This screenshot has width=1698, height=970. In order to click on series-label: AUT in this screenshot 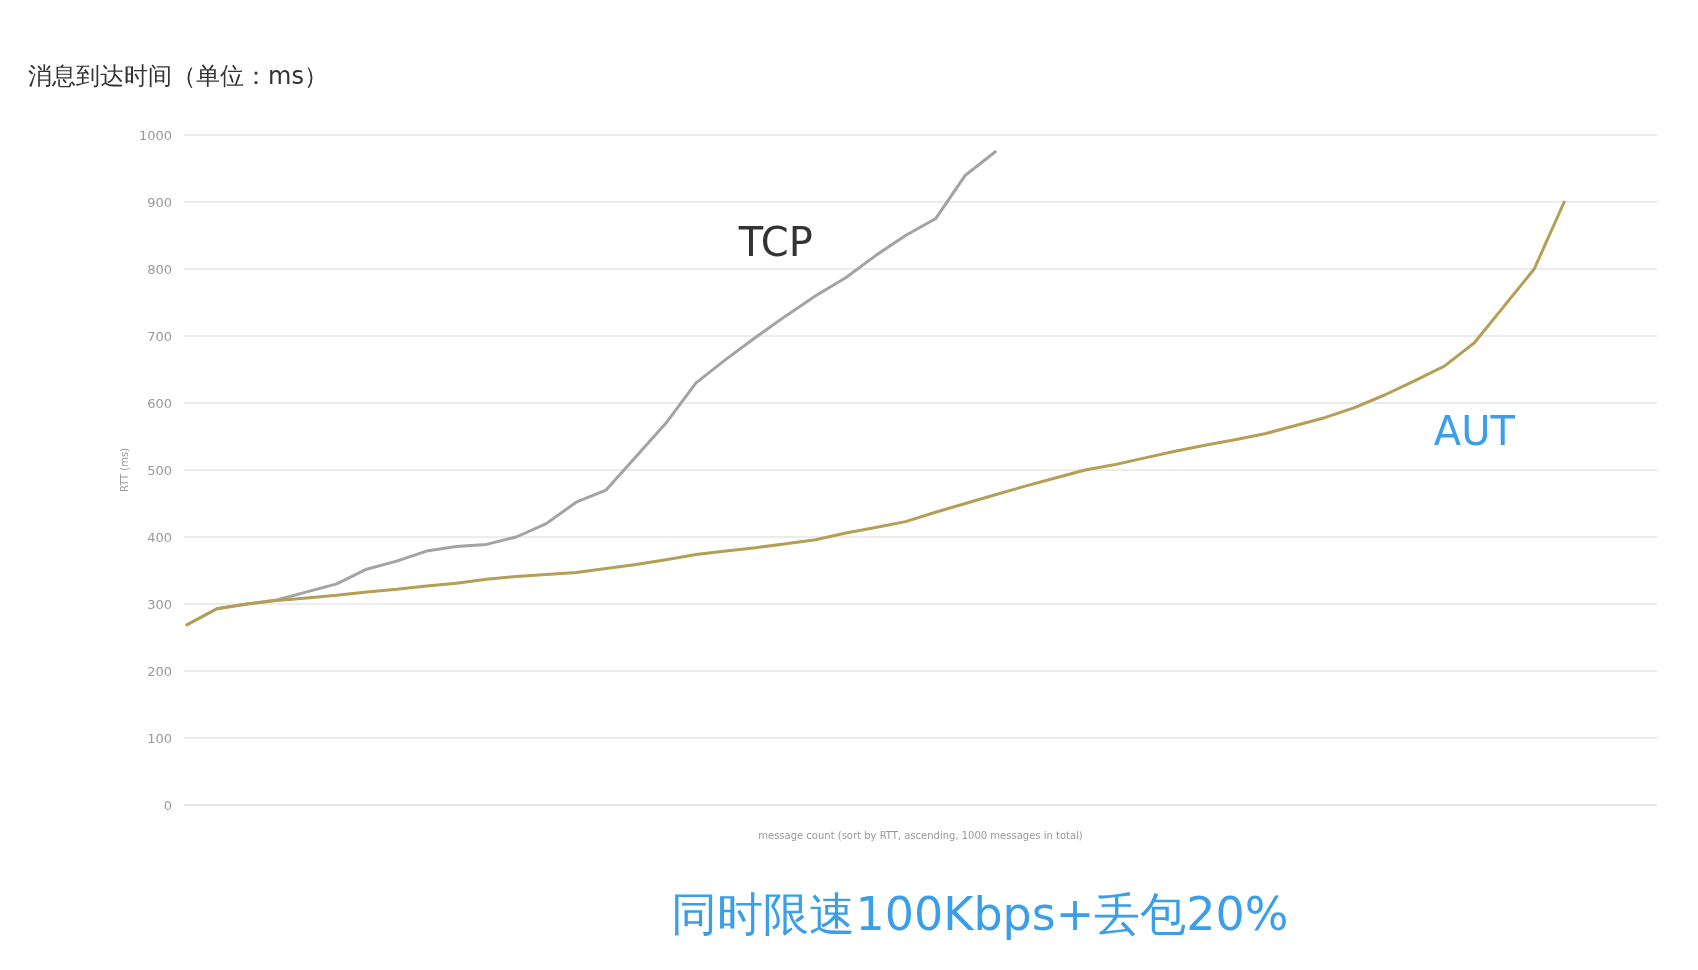, I will do `click(1474, 430)`.